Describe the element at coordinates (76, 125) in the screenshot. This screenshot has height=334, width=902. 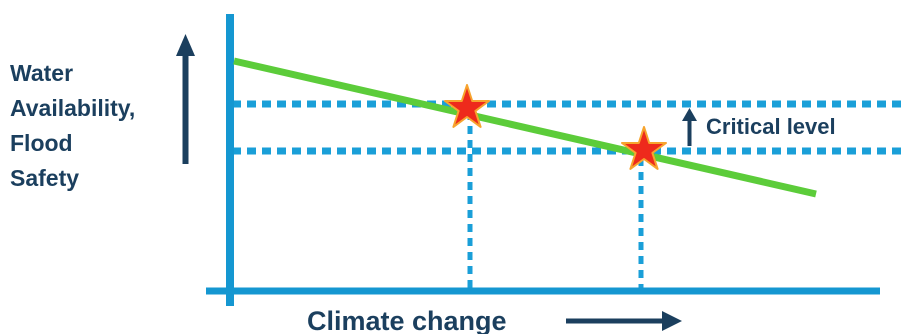
I see `y-axis-label: Water Availability, Flood Safety` at that location.